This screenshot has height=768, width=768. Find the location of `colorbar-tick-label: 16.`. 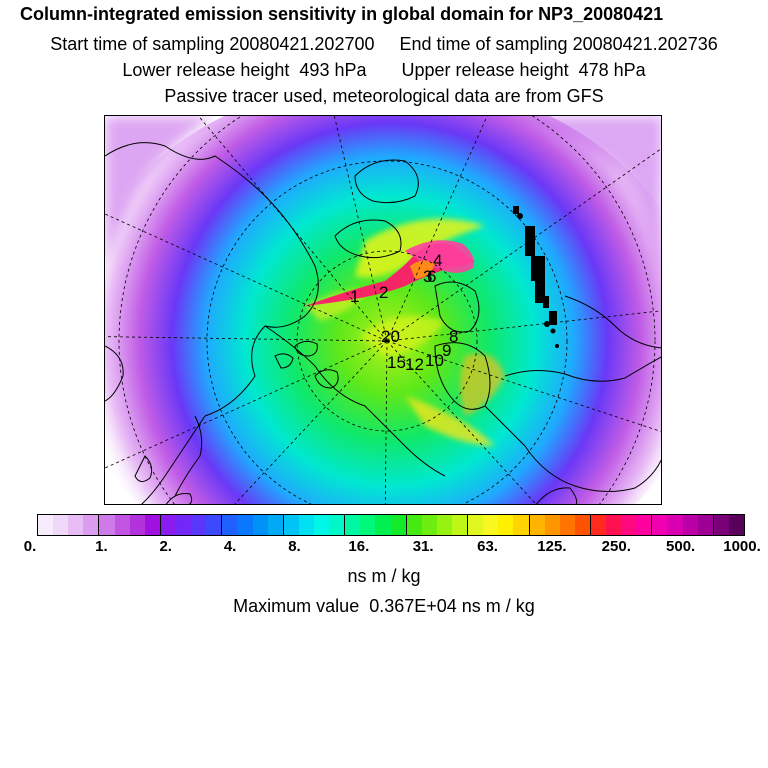

colorbar-tick-label: 16. is located at coordinates (359, 546).